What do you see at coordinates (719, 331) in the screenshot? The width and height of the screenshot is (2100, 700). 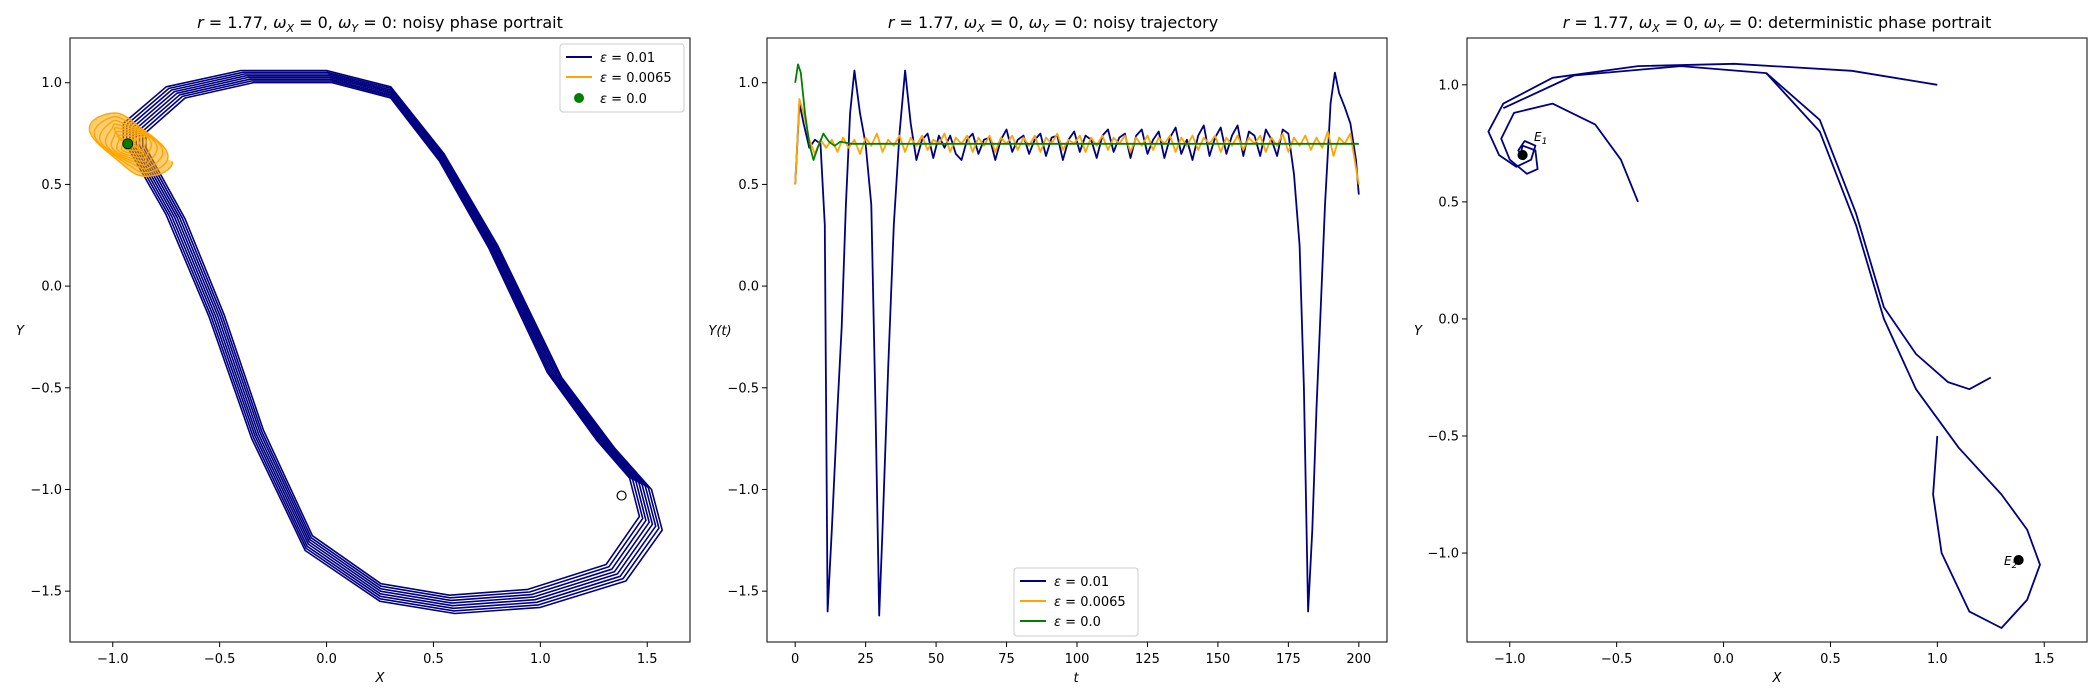 I see `y-axis-label: Y(t)` at bounding box center [719, 331].